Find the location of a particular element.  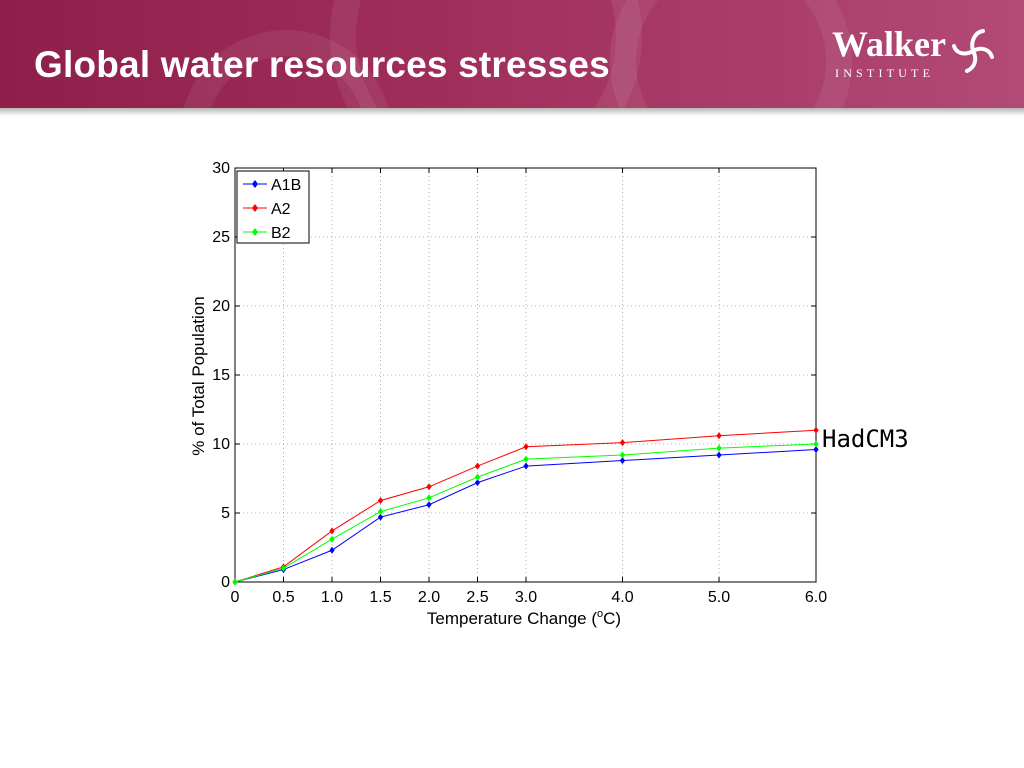

x-tick-label: 1.0 is located at coordinates (332, 597).